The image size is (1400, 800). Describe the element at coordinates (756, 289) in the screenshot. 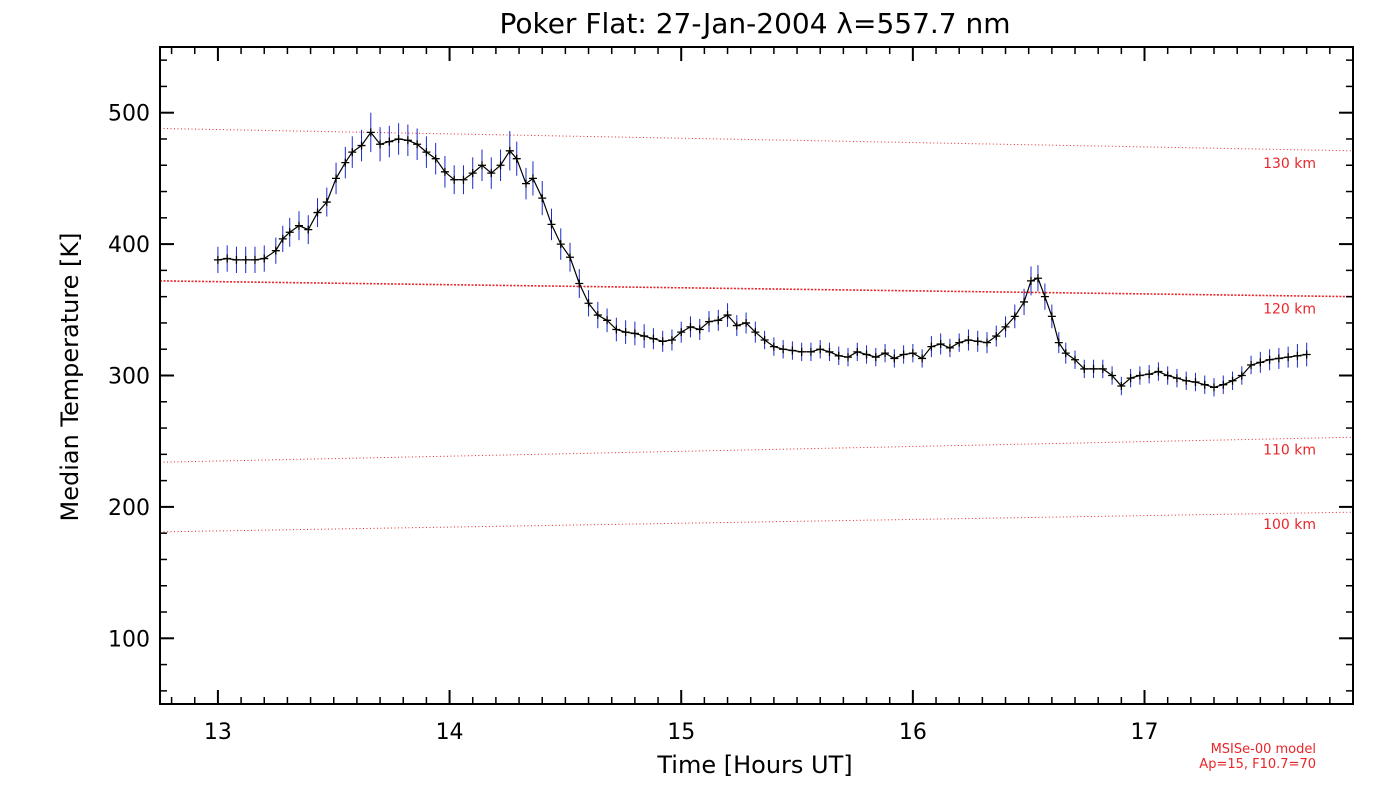

I see `model-line-120-km` at that location.